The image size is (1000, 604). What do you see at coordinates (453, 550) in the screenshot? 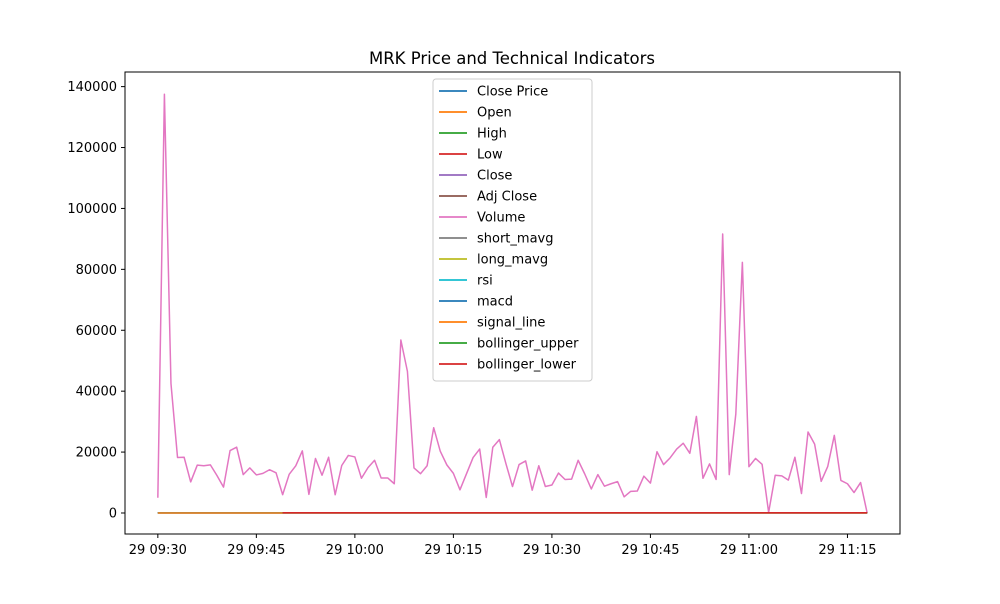
I see `x-tick-label: 29 10:15` at bounding box center [453, 550].